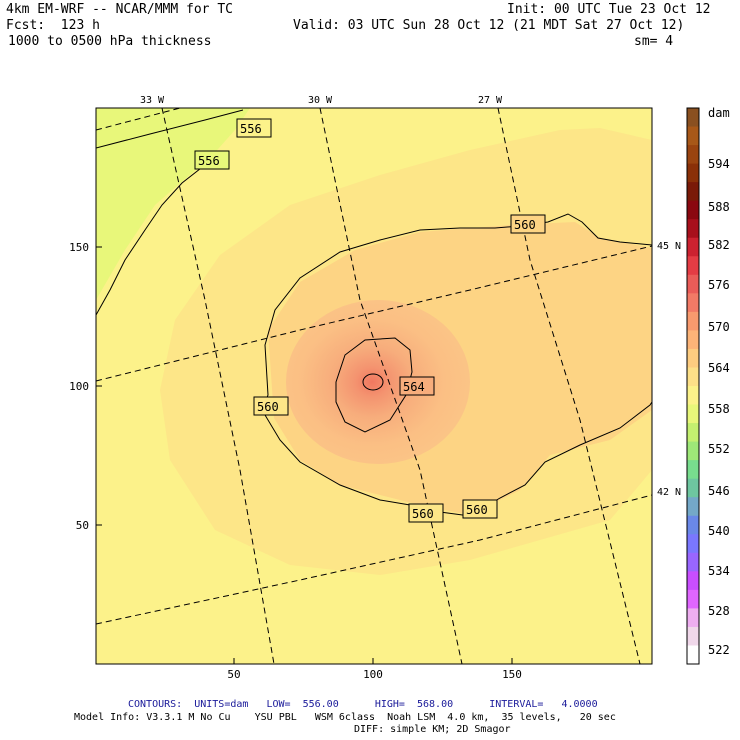 The width and height of the screenshot is (740, 740). Describe the element at coordinates (669, 246) in the screenshot. I see `lat-label-45n: 45 N` at that location.